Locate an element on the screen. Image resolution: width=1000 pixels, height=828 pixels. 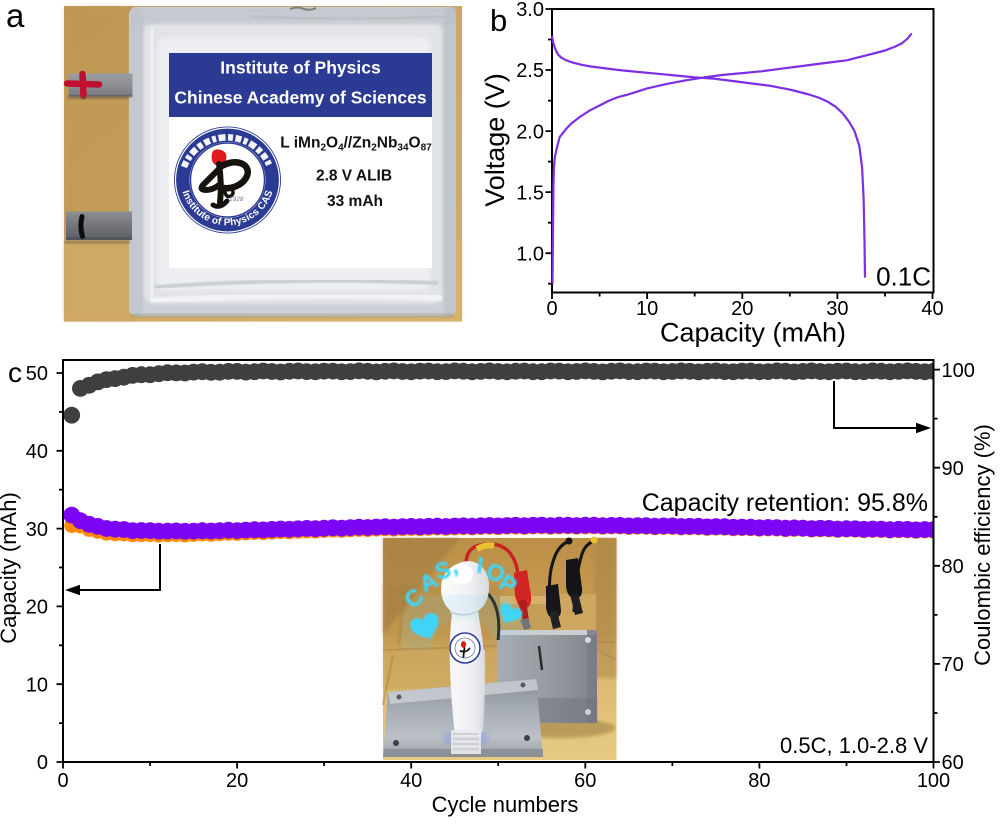
svg-text: 50 is located at coordinates (37, 374).